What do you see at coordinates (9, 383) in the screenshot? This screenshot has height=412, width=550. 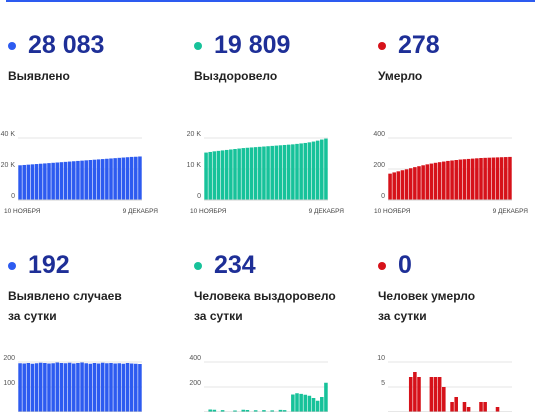 I see `y-tick-label: 100` at bounding box center [9, 383].